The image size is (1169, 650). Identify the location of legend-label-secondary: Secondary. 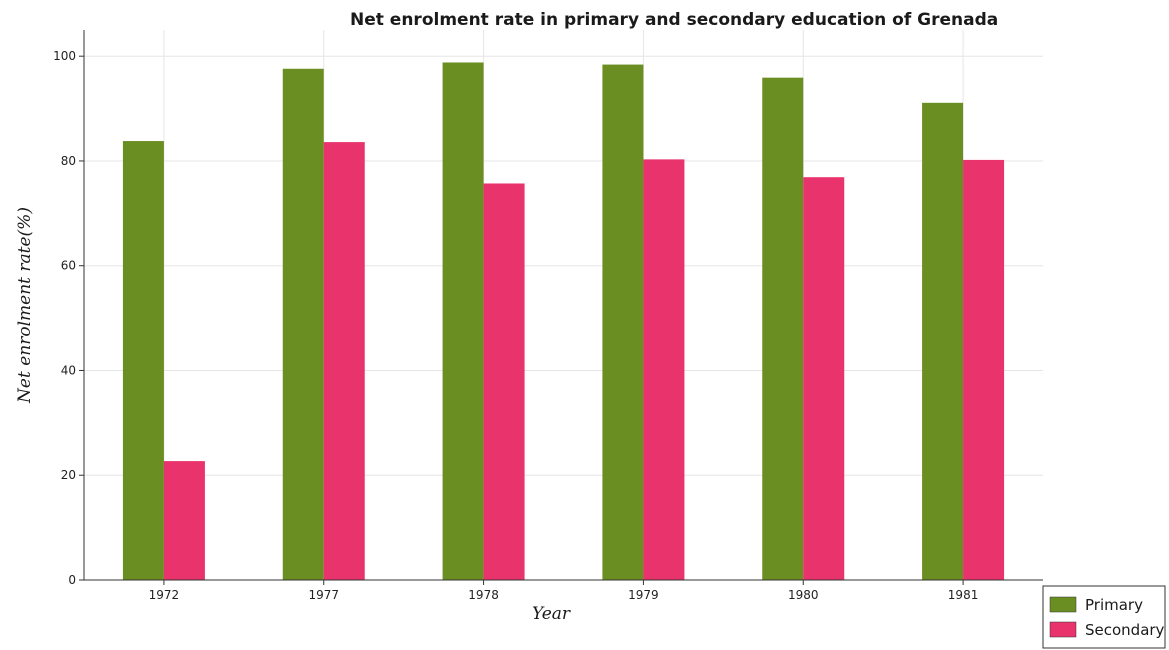
(1125, 630).